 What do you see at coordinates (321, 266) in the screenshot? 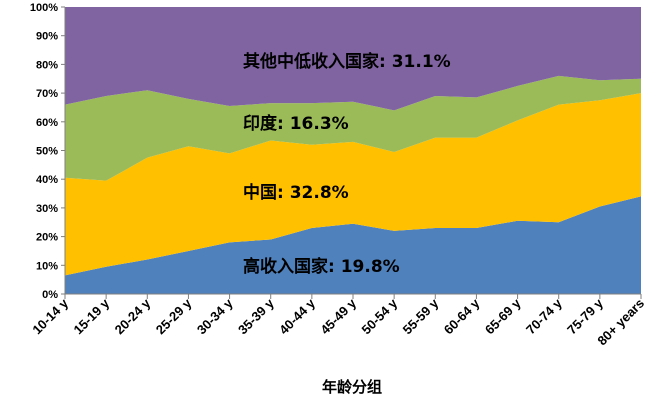
I see `annotation-label: 高收入国家: 19.8%` at bounding box center [321, 266].